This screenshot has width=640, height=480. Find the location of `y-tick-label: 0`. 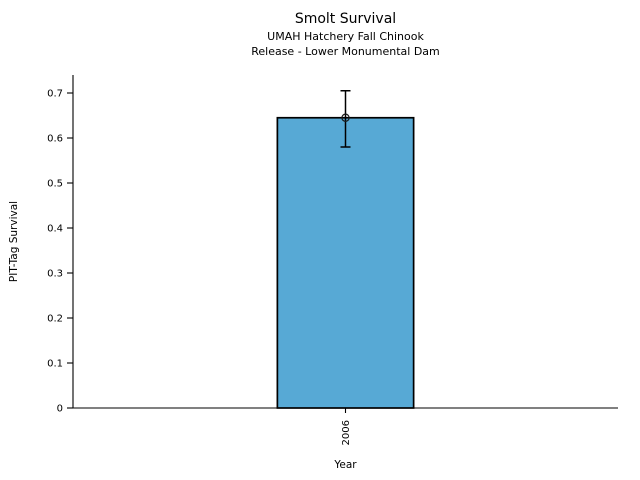

y-tick-label: 0 is located at coordinates (60, 409).